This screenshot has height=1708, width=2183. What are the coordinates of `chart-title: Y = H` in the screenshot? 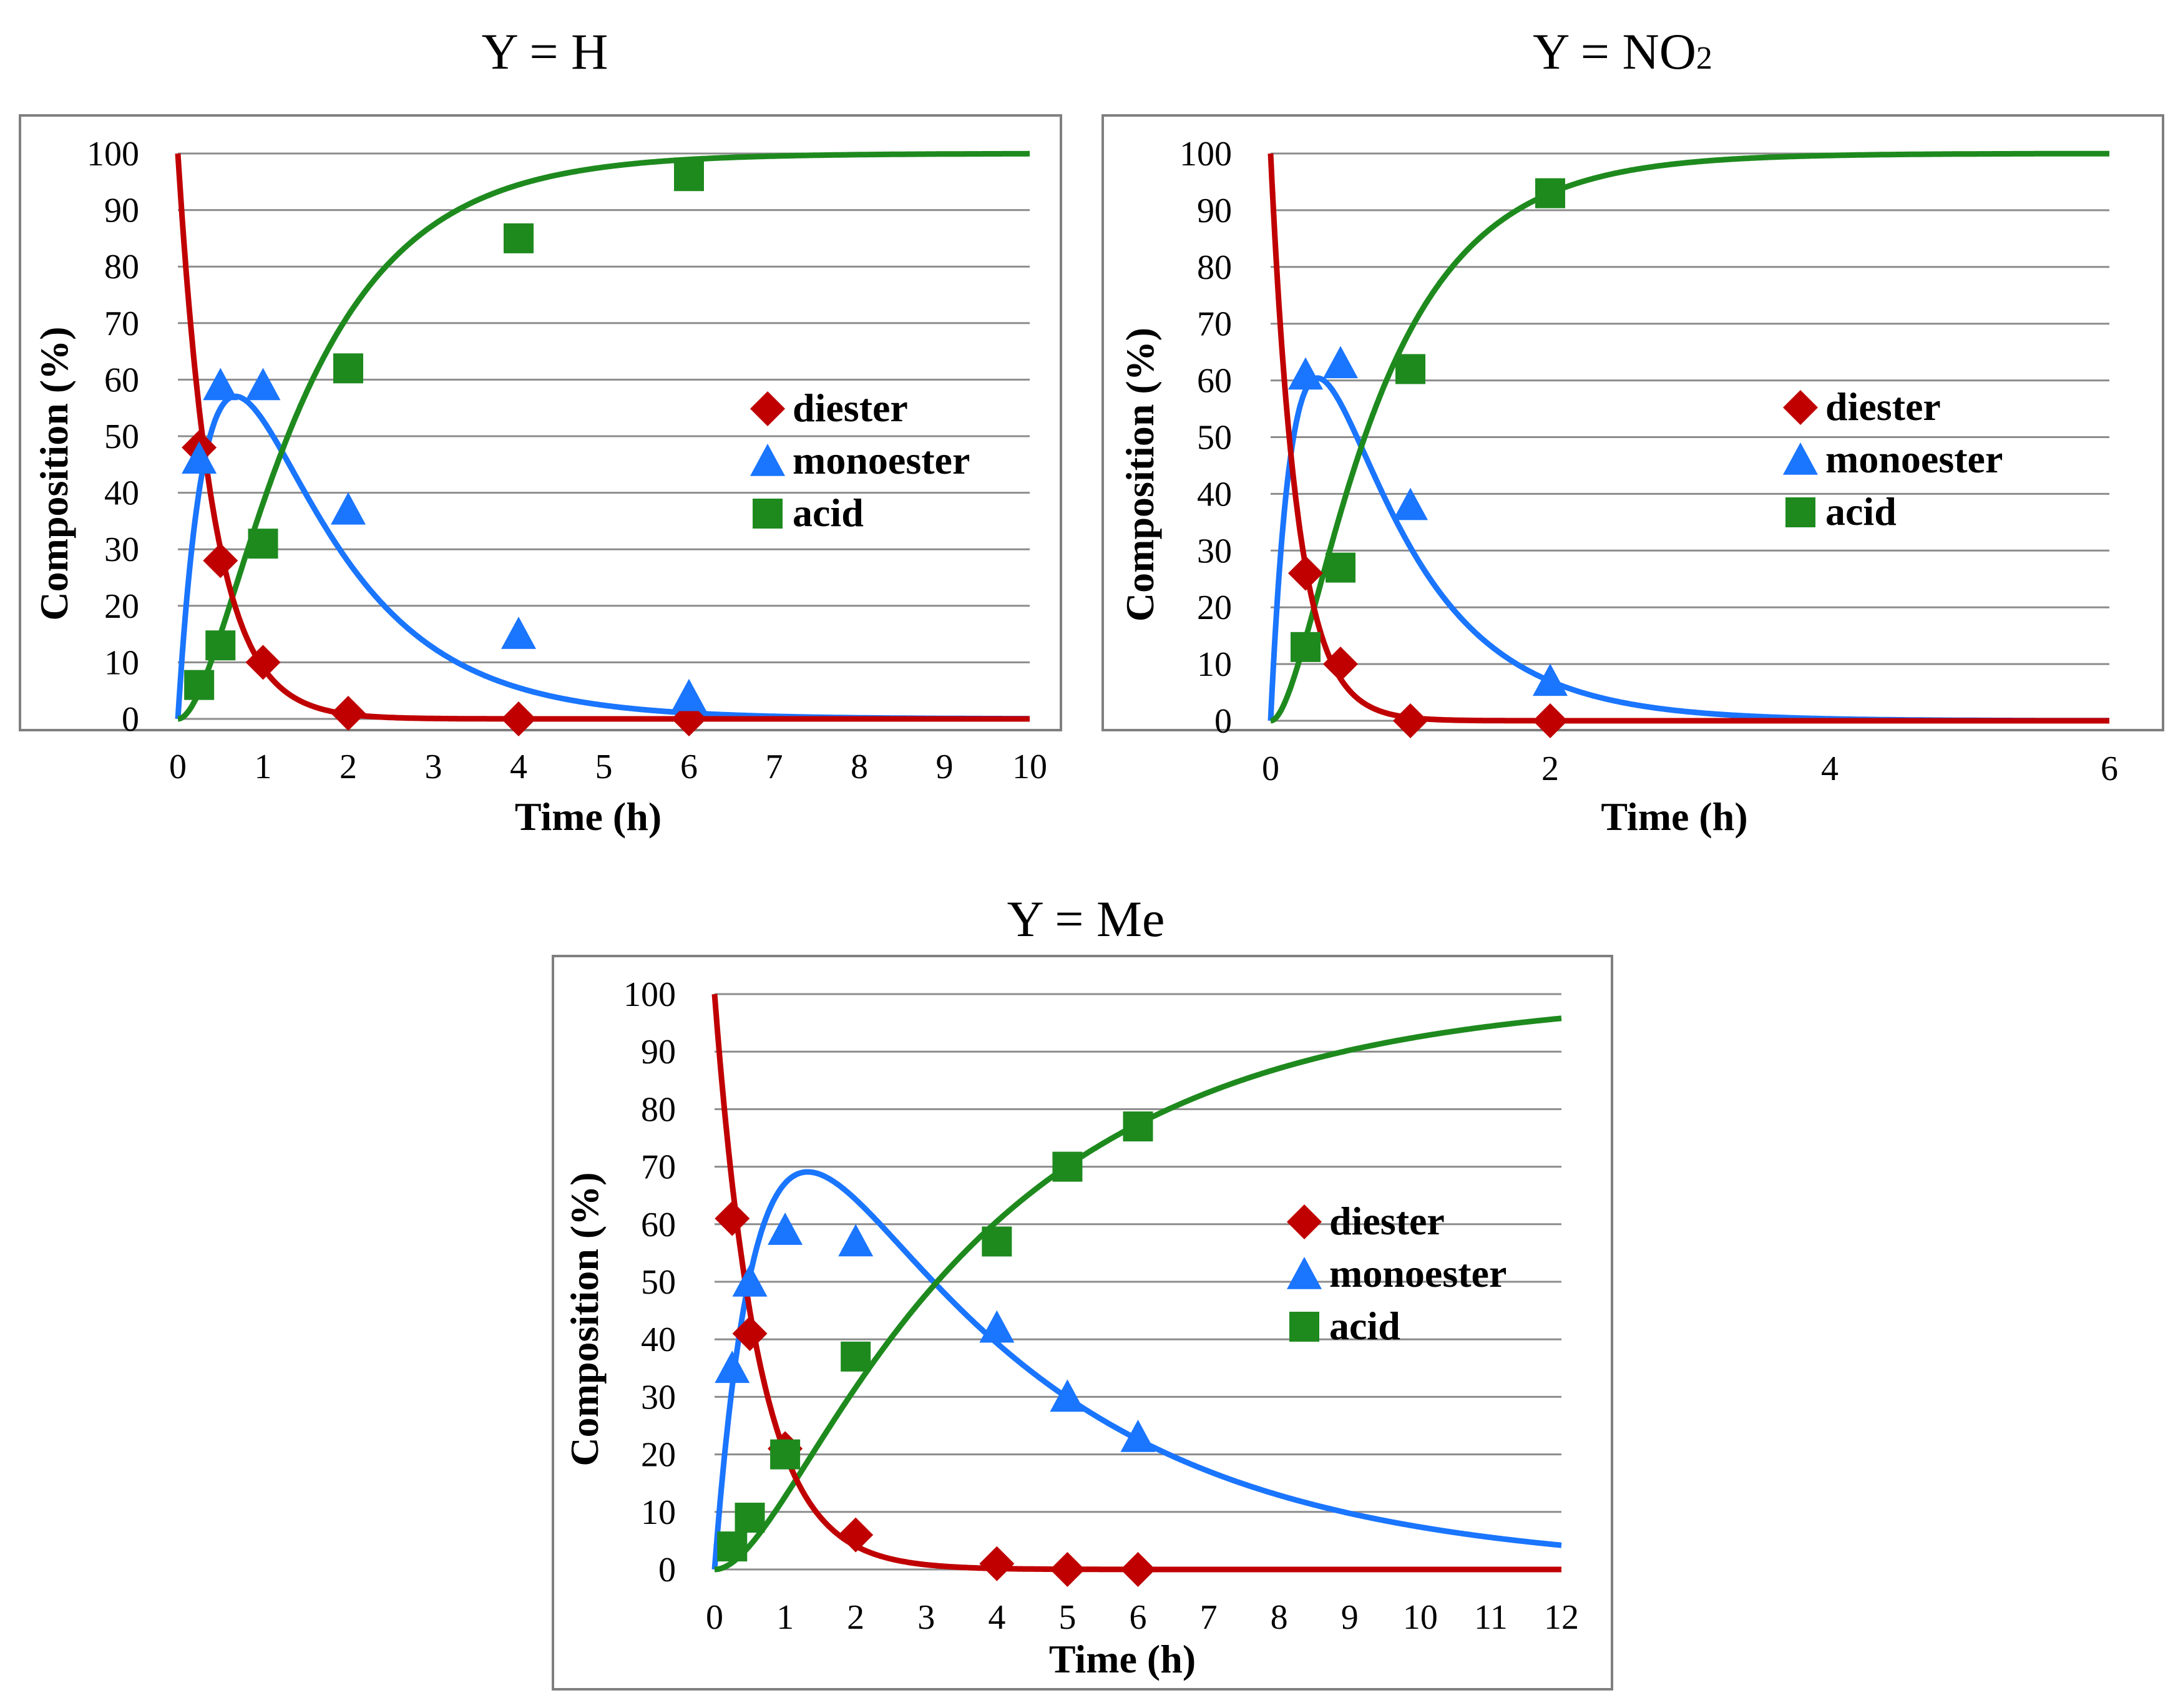 It's located at (545, 51).